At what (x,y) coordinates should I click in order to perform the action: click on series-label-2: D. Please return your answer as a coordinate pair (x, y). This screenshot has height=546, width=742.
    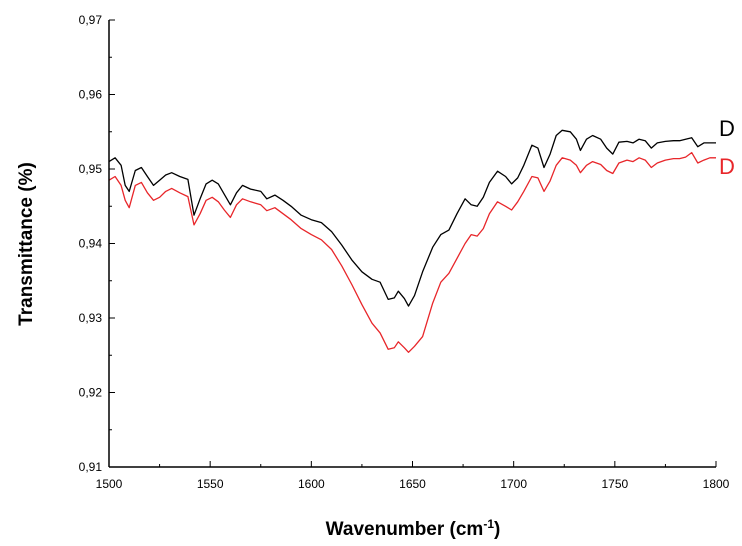
    Looking at the image, I should click on (727, 166).